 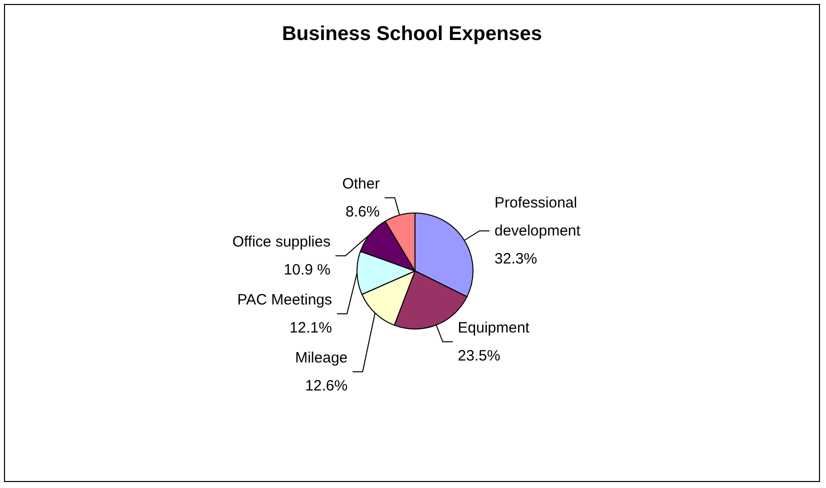 I want to click on slice-label: PAC Meetings, so click(x=284, y=299).